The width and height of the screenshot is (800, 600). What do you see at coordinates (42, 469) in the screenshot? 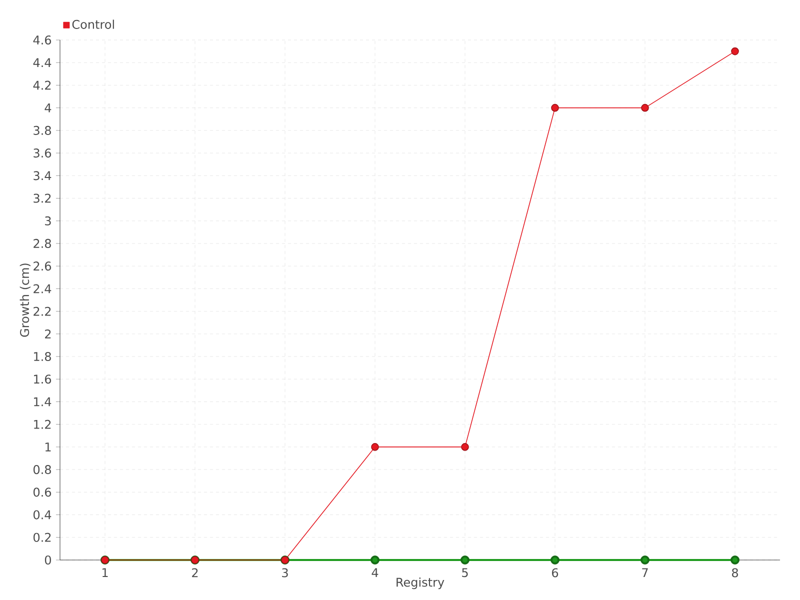
I see `y-tick-label: 0.8` at bounding box center [42, 469].